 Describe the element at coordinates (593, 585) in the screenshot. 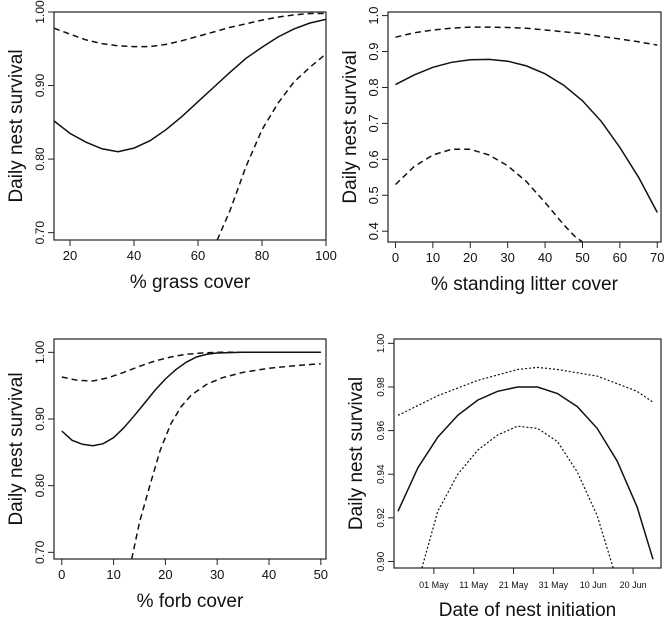

I see `x-tick-label: 10 Jun` at that location.